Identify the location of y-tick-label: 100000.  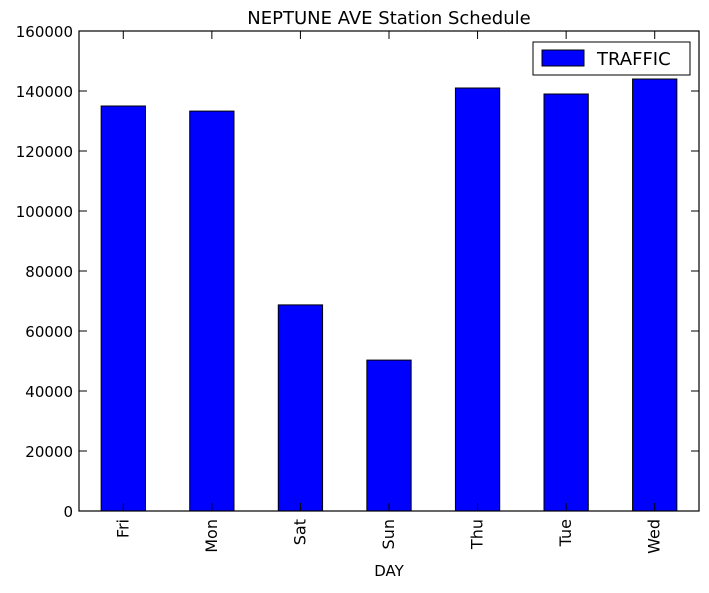
(44, 212).